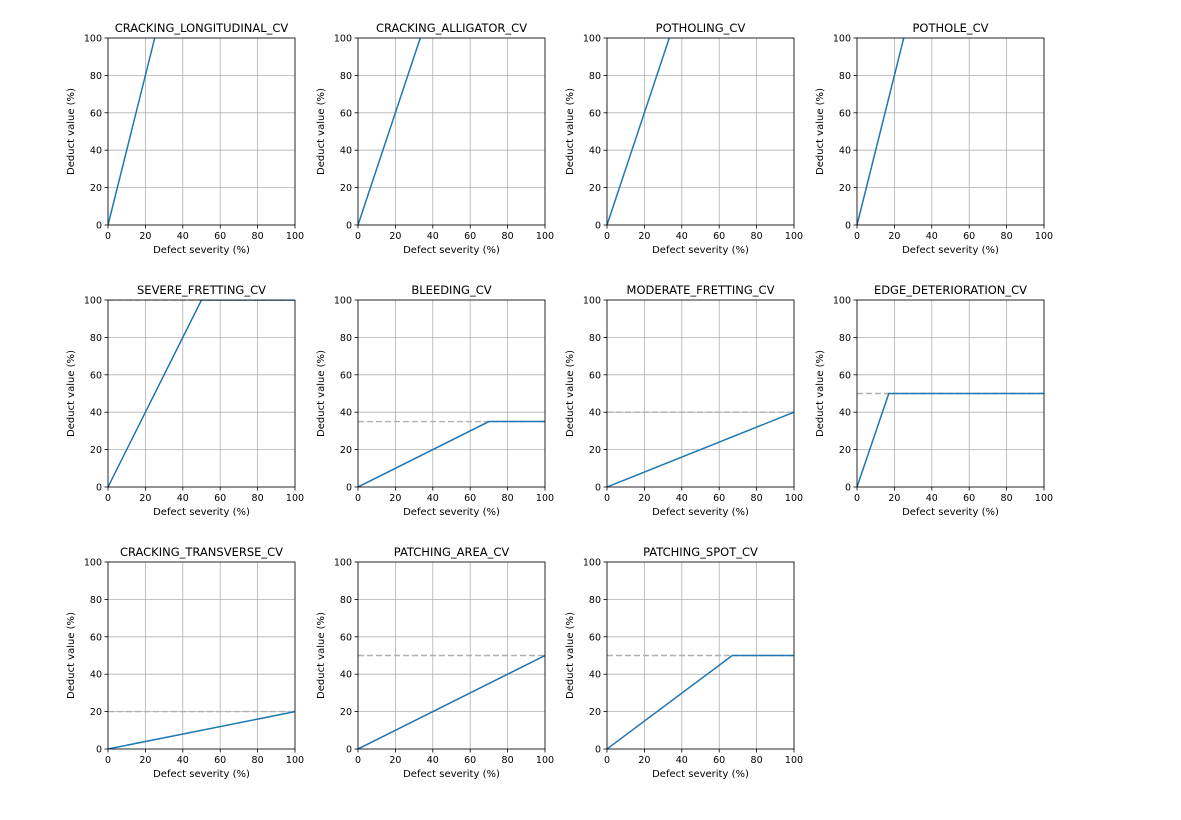 This screenshot has height=820, width=1181. Describe the element at coordinates (451, 290) in the screenshot. I see `chart-title: BLEEDING_CV` at that location.